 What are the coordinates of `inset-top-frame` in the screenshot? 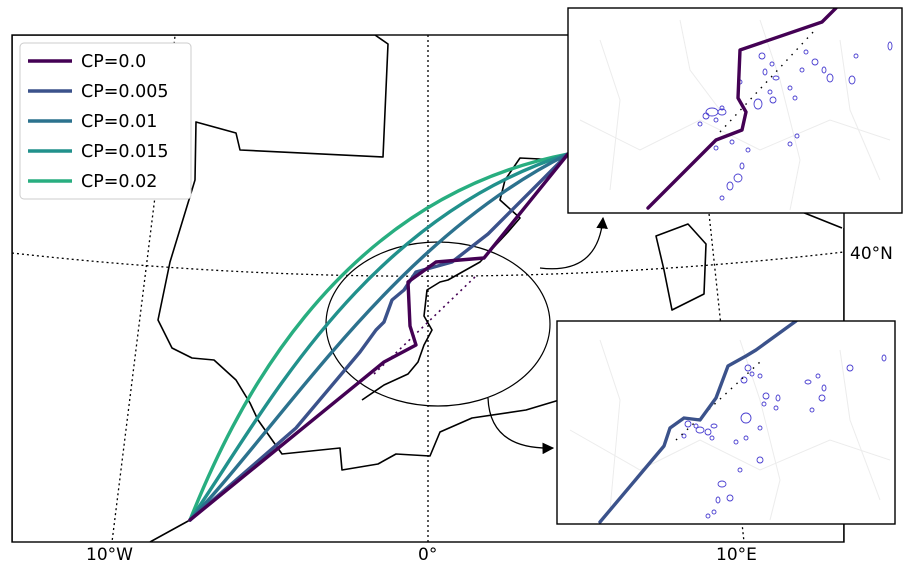 It's located at (735, 110).